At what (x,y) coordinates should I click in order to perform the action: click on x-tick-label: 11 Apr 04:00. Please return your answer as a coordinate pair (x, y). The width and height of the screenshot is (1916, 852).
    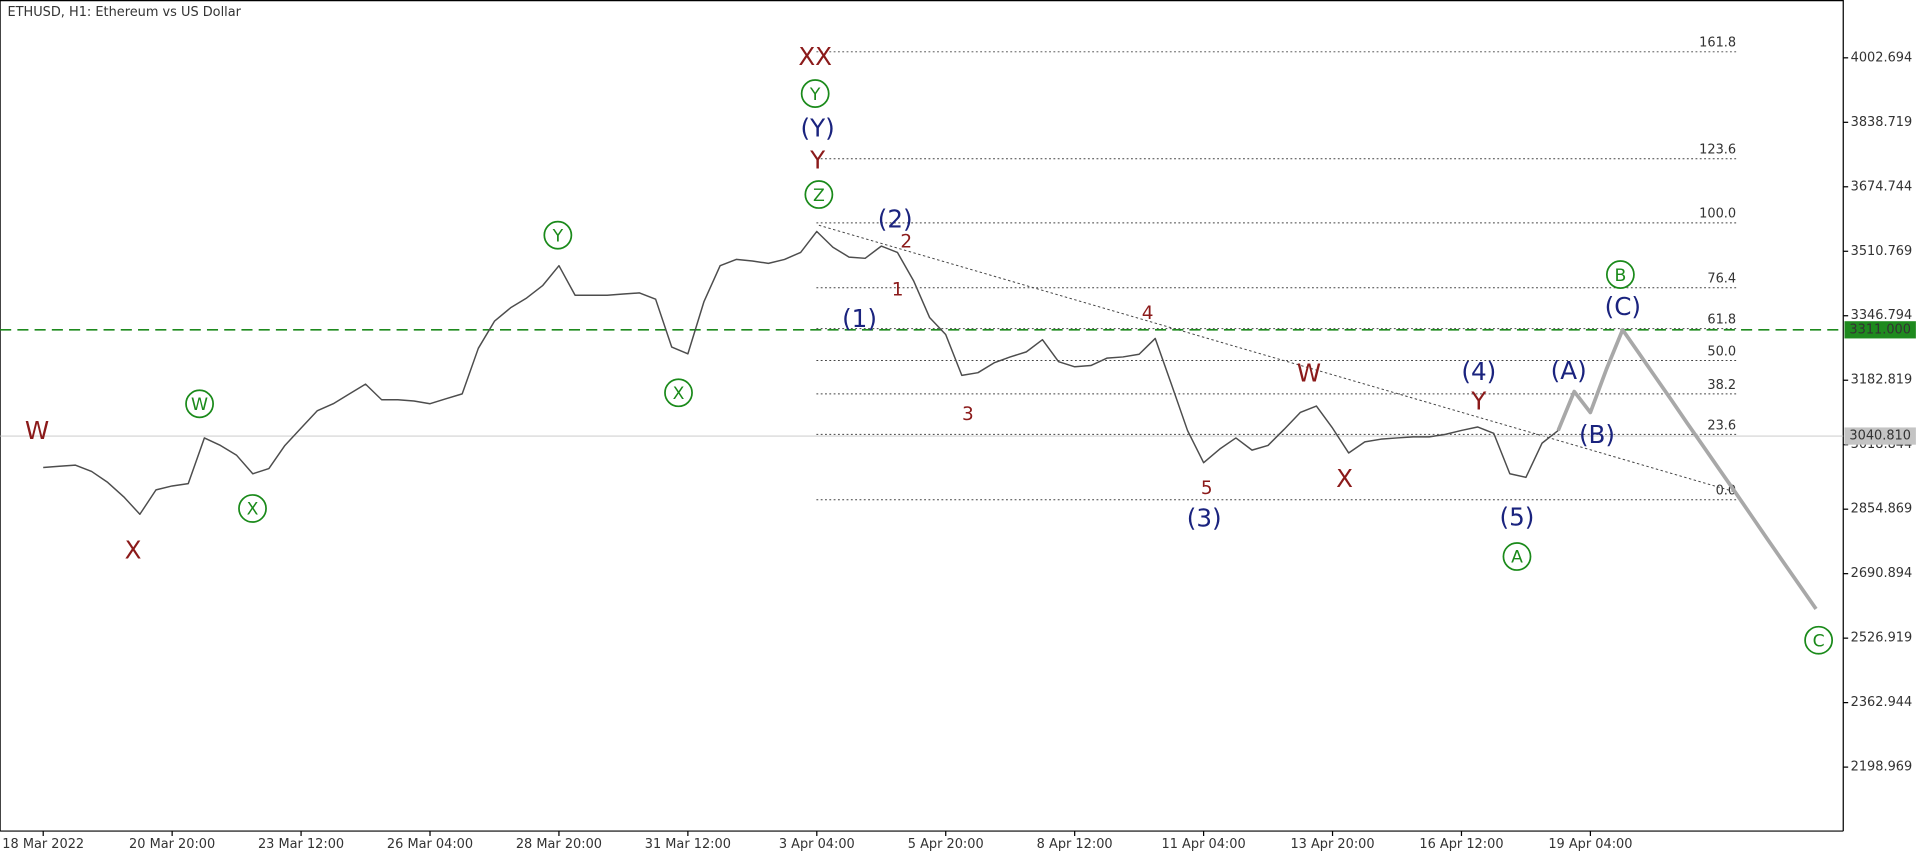
    Looking at the image, I should click on (1204, 844).